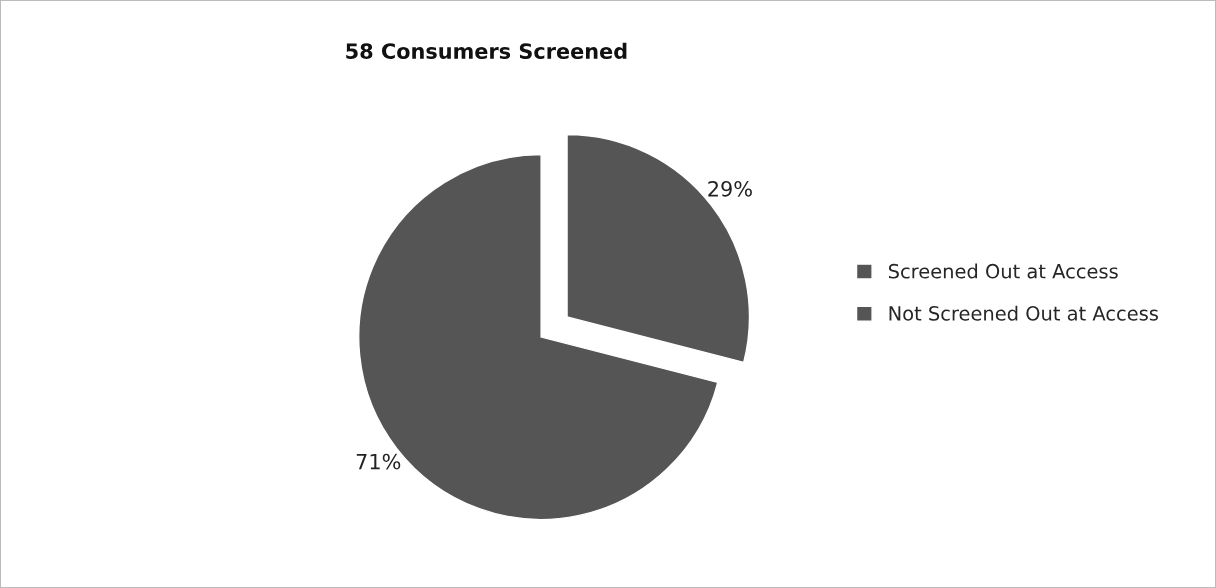 The height and width of the screenshot is (588, 1216). Describe the element at coordinates (1003, 271) in the screenshot. I see `legend-label: Screened Out at Access` at that location.